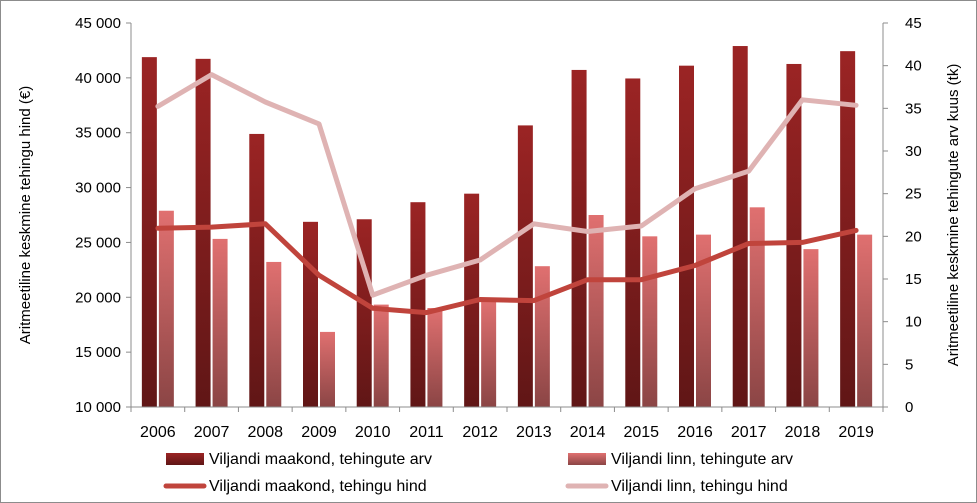 The image size is (977, 503). What do you see at coordinates (913, 194) in the screenshot?
I see `right-tick-label: 25` at bounding box center [913, 194].